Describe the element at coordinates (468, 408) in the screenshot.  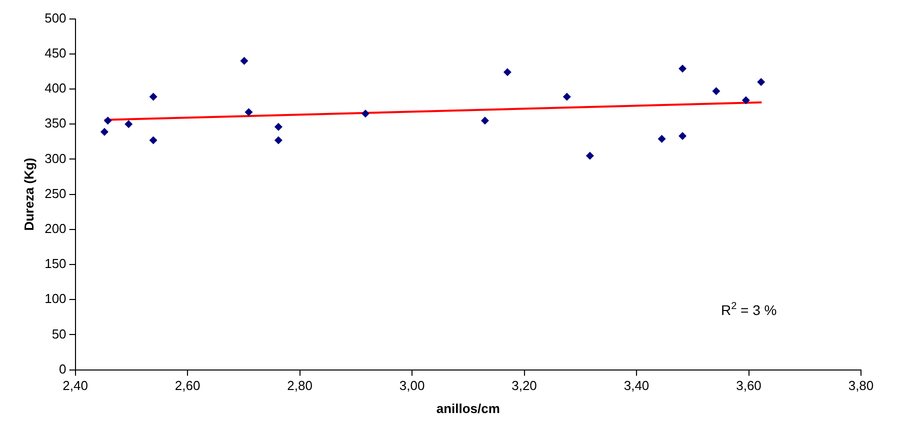
I see `x-axis-title: anillos/cm` at that location.